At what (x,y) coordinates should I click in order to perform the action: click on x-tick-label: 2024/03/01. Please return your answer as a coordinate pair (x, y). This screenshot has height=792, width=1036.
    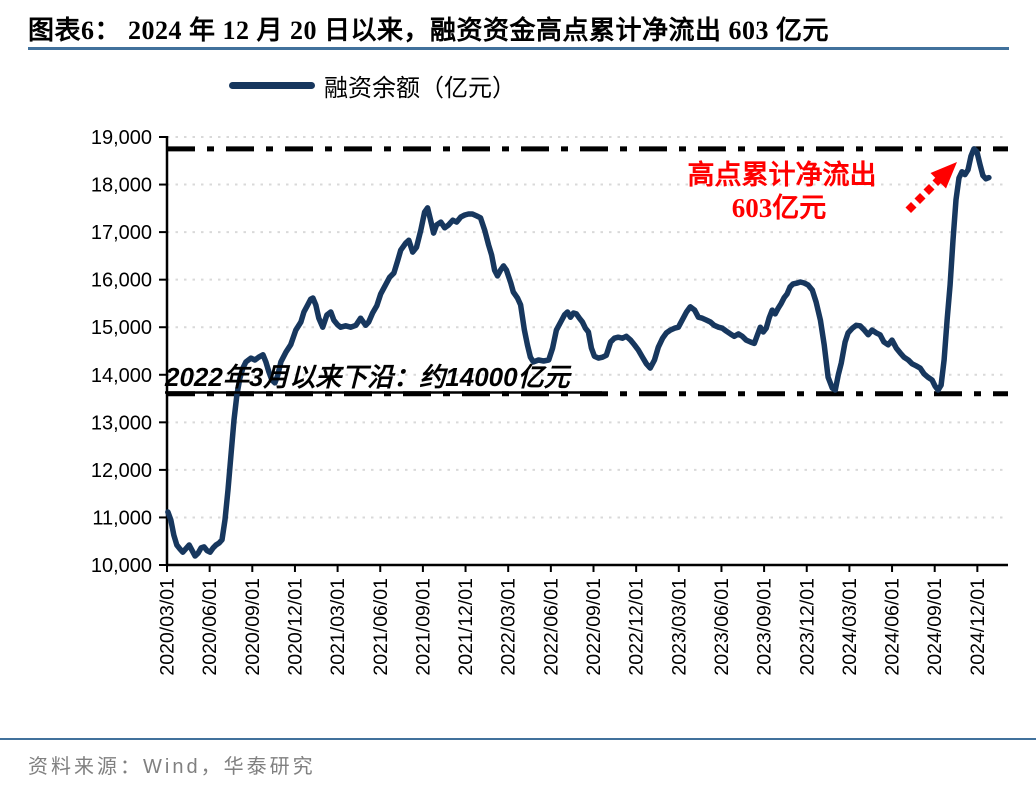
    Looking at the image, I should click on (850, 627).